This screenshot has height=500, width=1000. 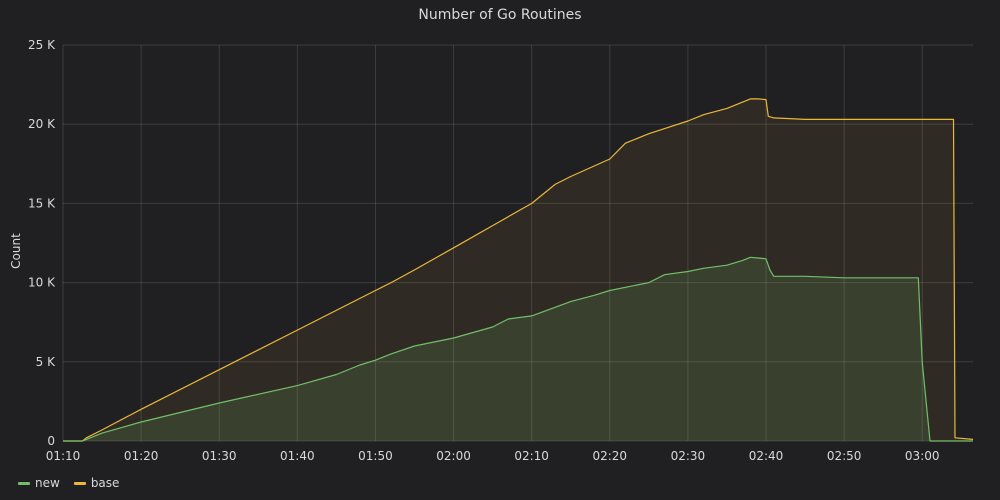 I want to click on x-tick-label: 01:10, so click(x=63, y=456).